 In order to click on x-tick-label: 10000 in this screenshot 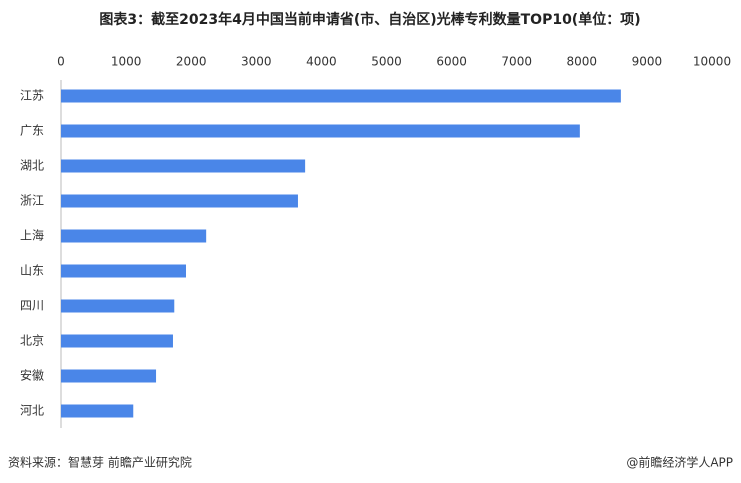, I will do `click(712, 62)`.